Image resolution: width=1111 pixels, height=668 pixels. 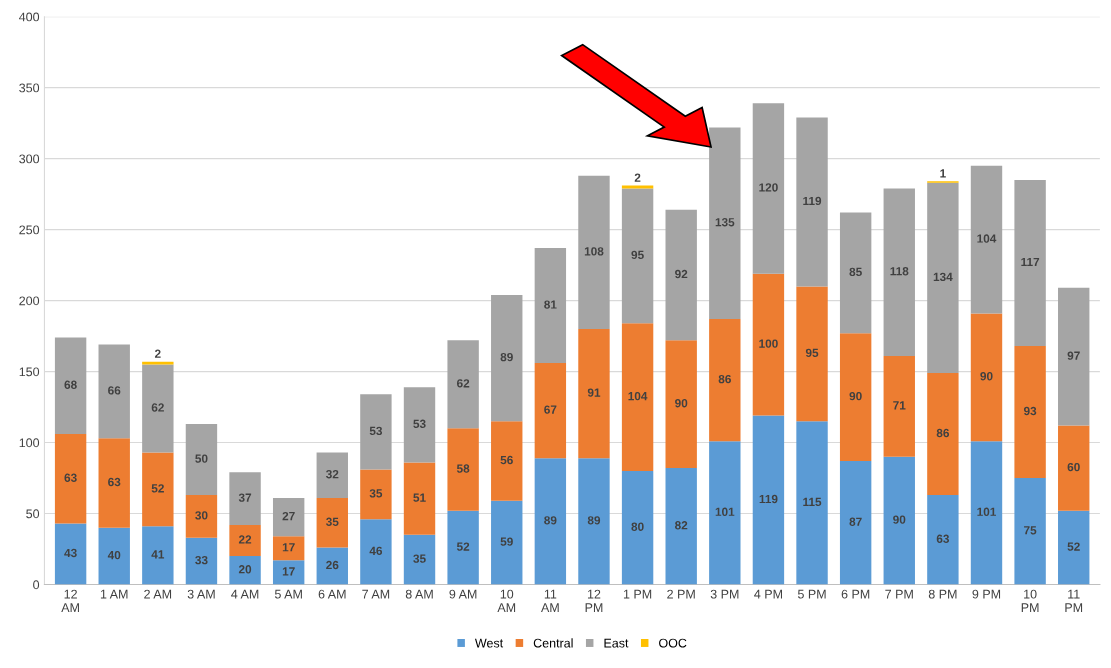 What do you see at coordinates (637, 526) in the screenshot?
I see `data-label: 80` at bounding box center [637, 526].